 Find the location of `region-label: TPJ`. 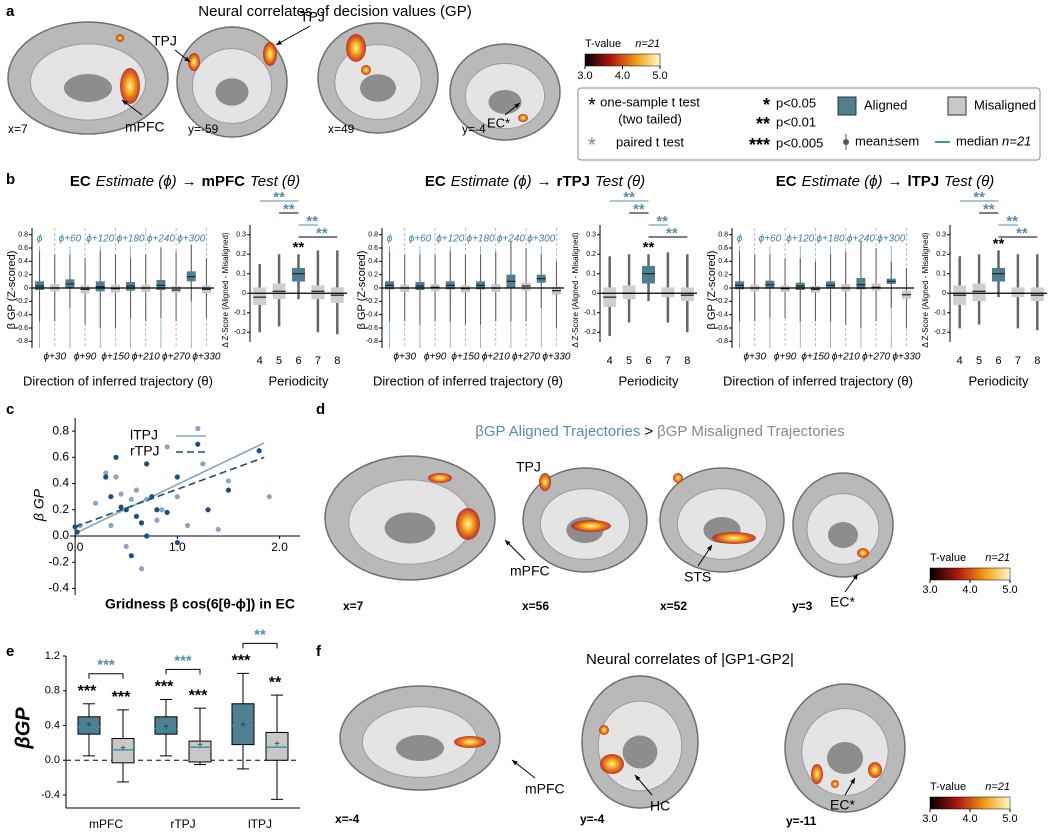

region-label: TPJ is located at coordinates (164, 41).